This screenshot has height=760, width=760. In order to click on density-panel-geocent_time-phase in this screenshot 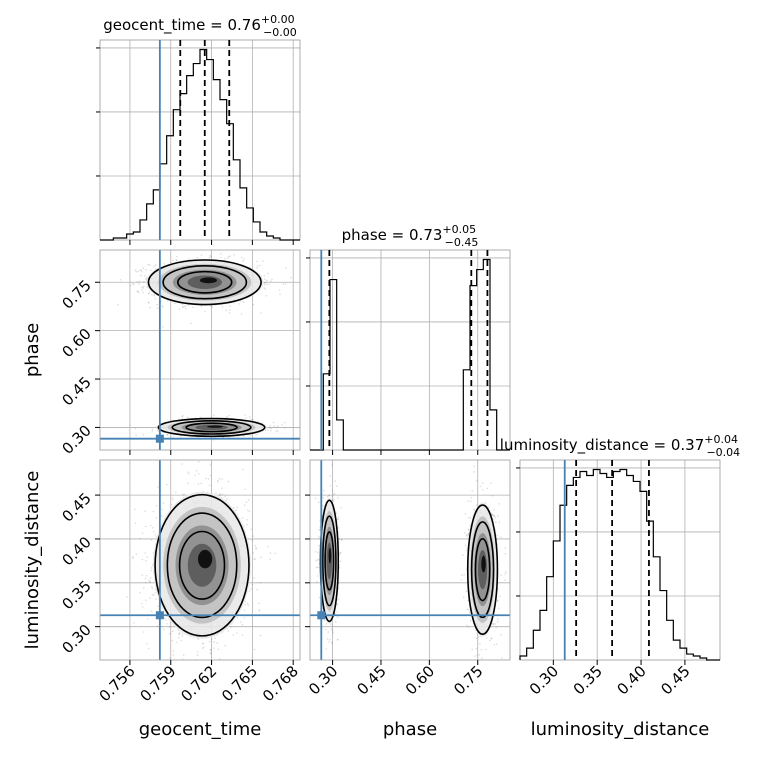, I will do `click(200, 350)`.